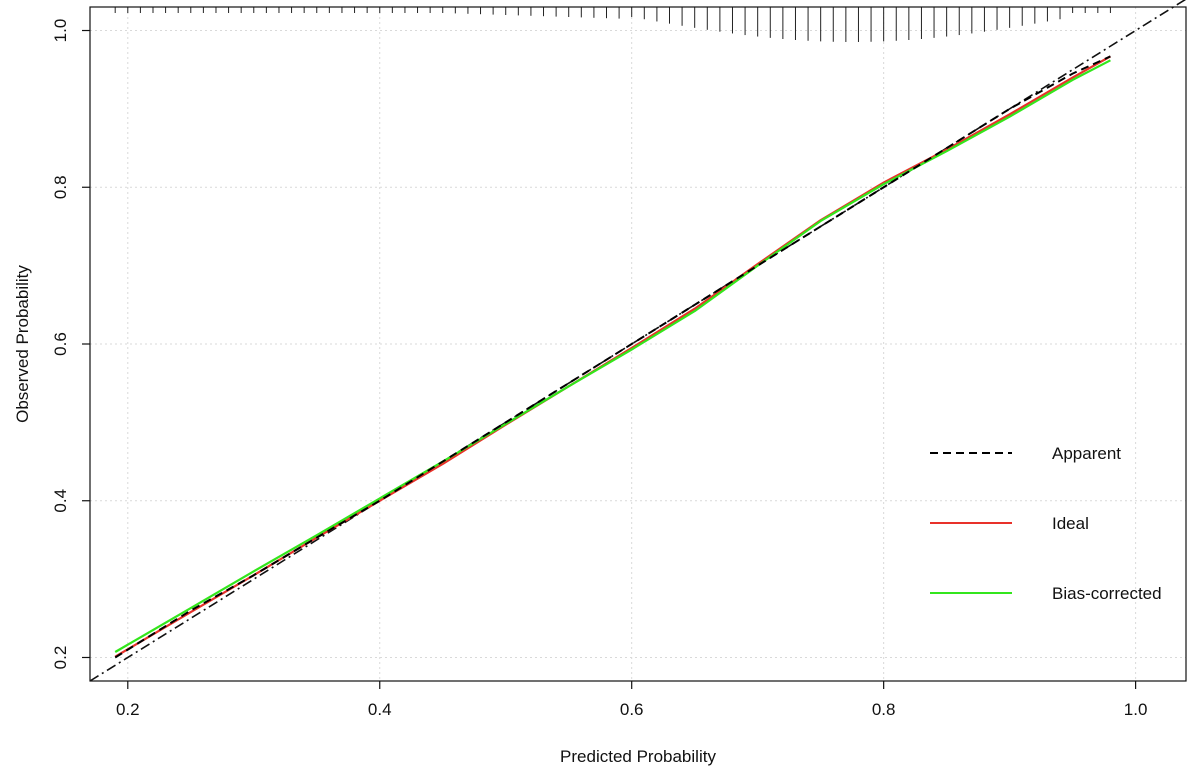  I want to click on x-axis-title: Predicted Probability, so click(638, 756).